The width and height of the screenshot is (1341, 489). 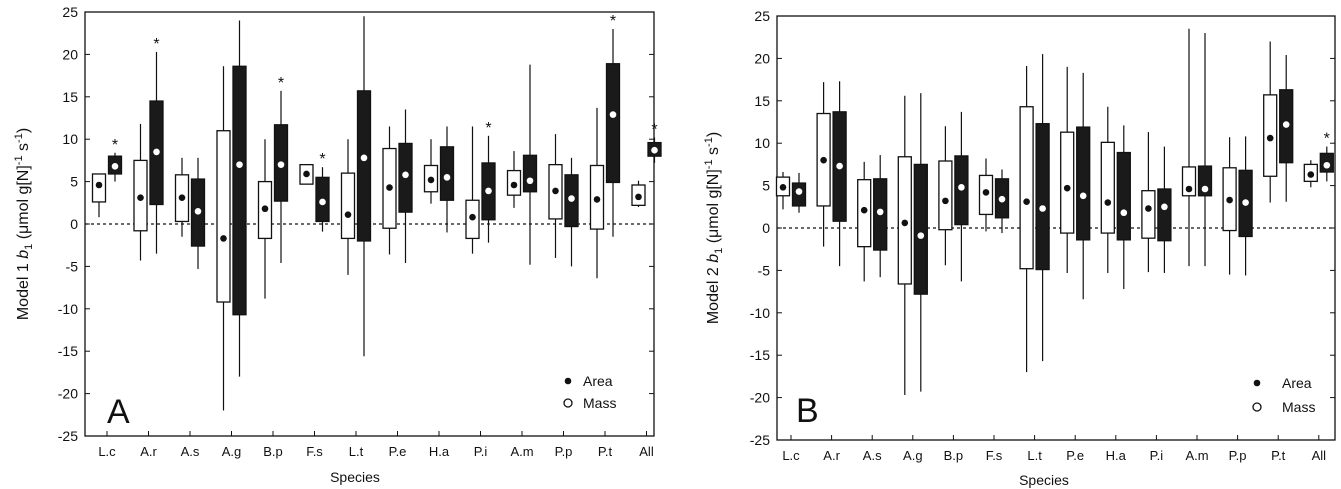 I want to click on legend-b: Area Mass, so click(x=1284, y=395).